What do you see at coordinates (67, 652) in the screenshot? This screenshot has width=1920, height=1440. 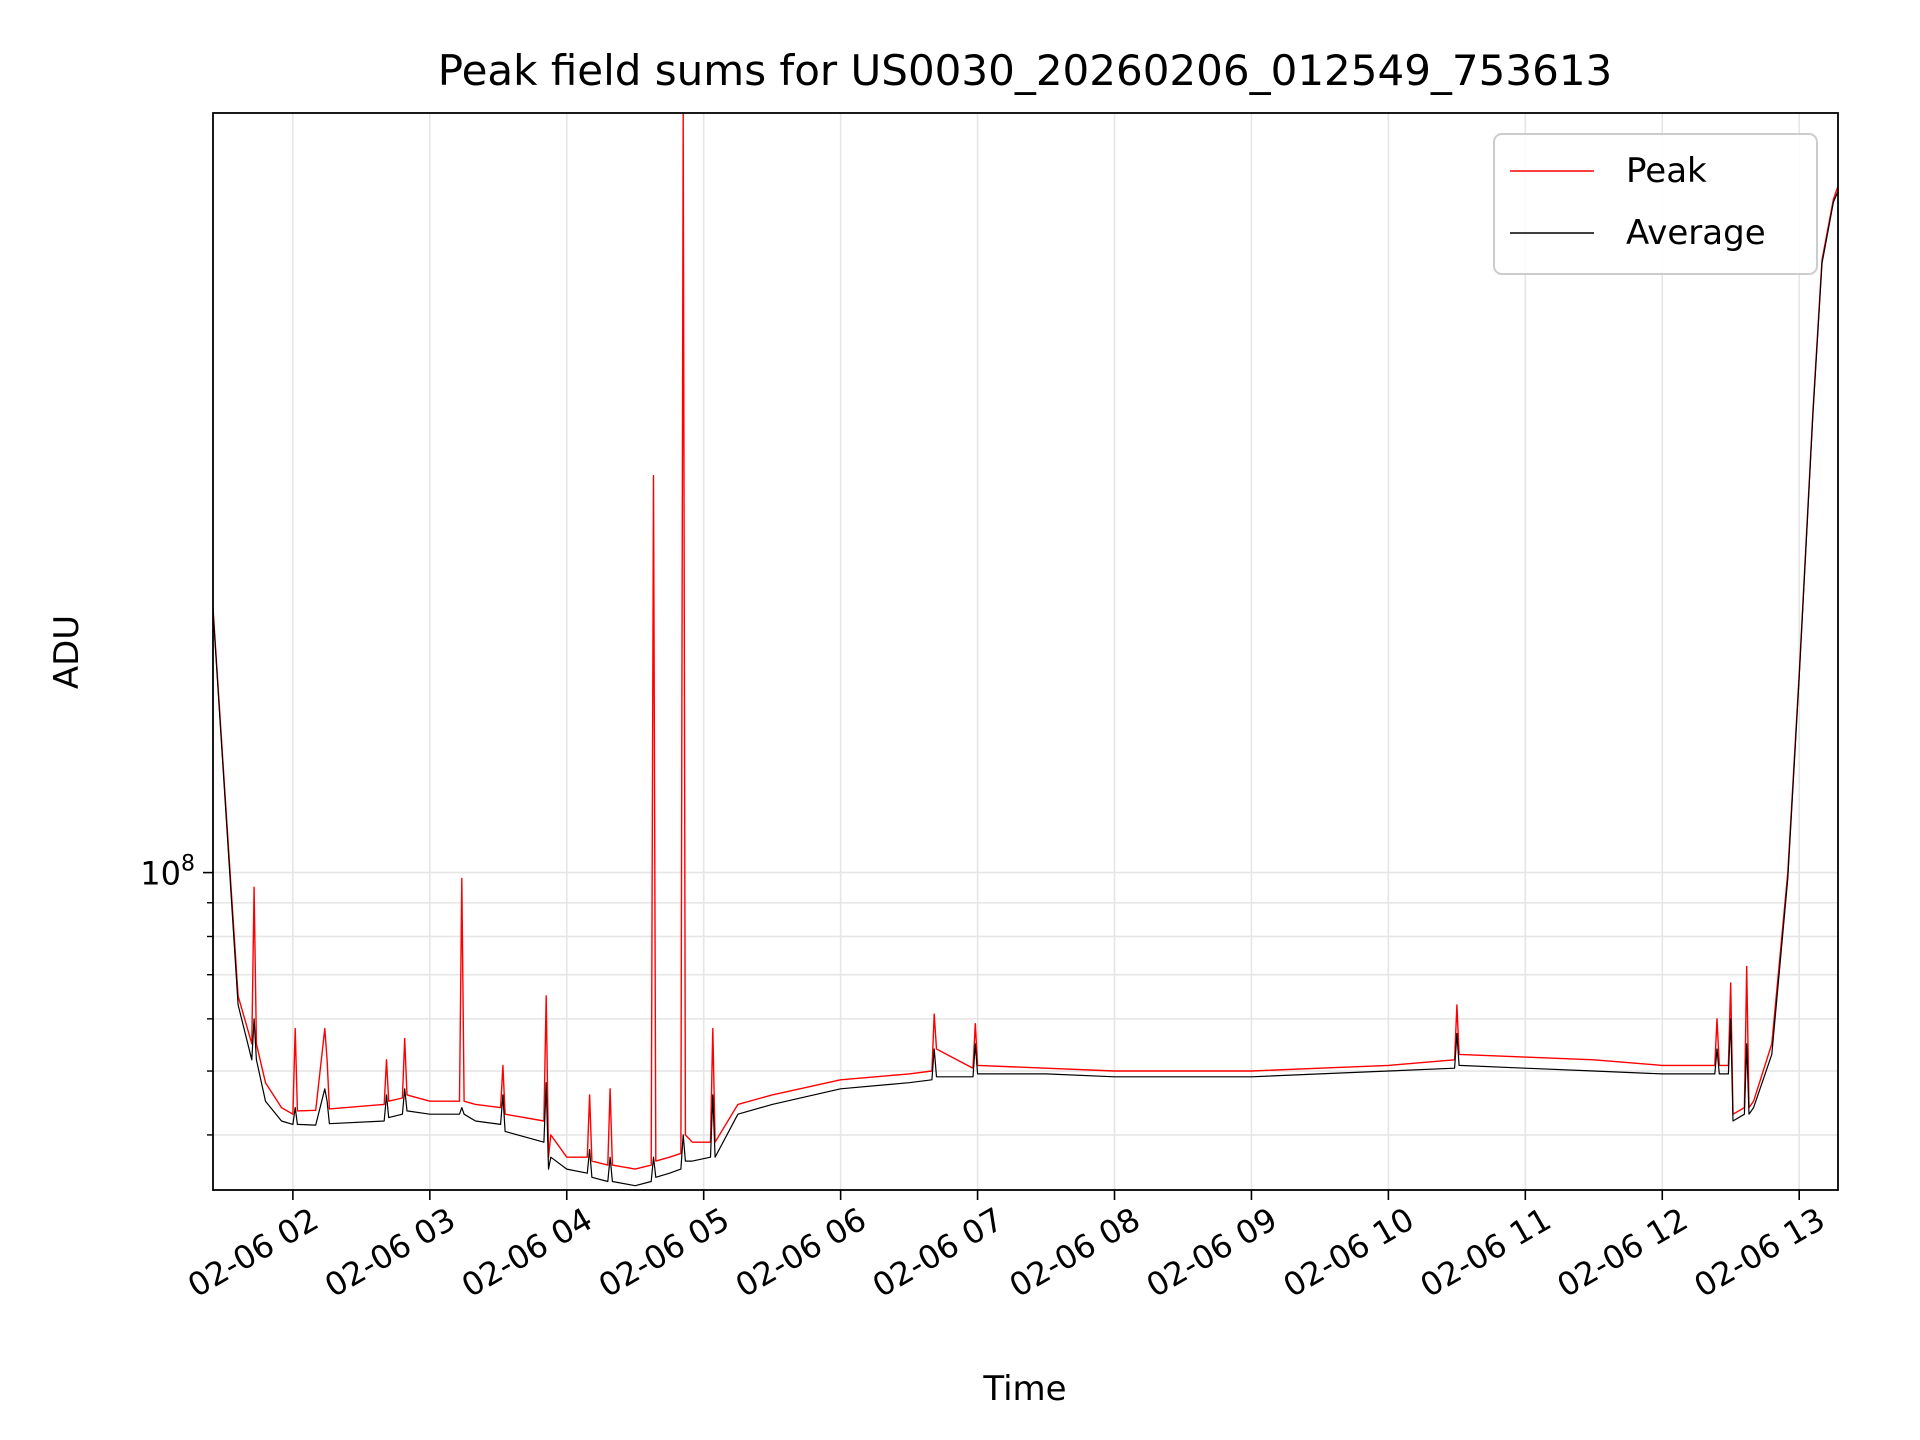 I see `y-axis-label: ADU` at bounding box center [67, 652].